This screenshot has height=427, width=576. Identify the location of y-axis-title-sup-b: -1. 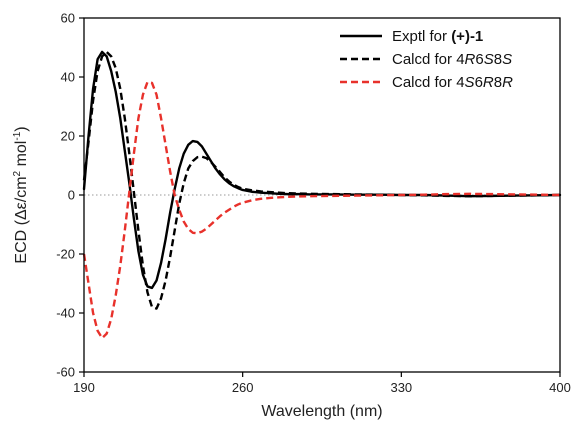
(17, 135).